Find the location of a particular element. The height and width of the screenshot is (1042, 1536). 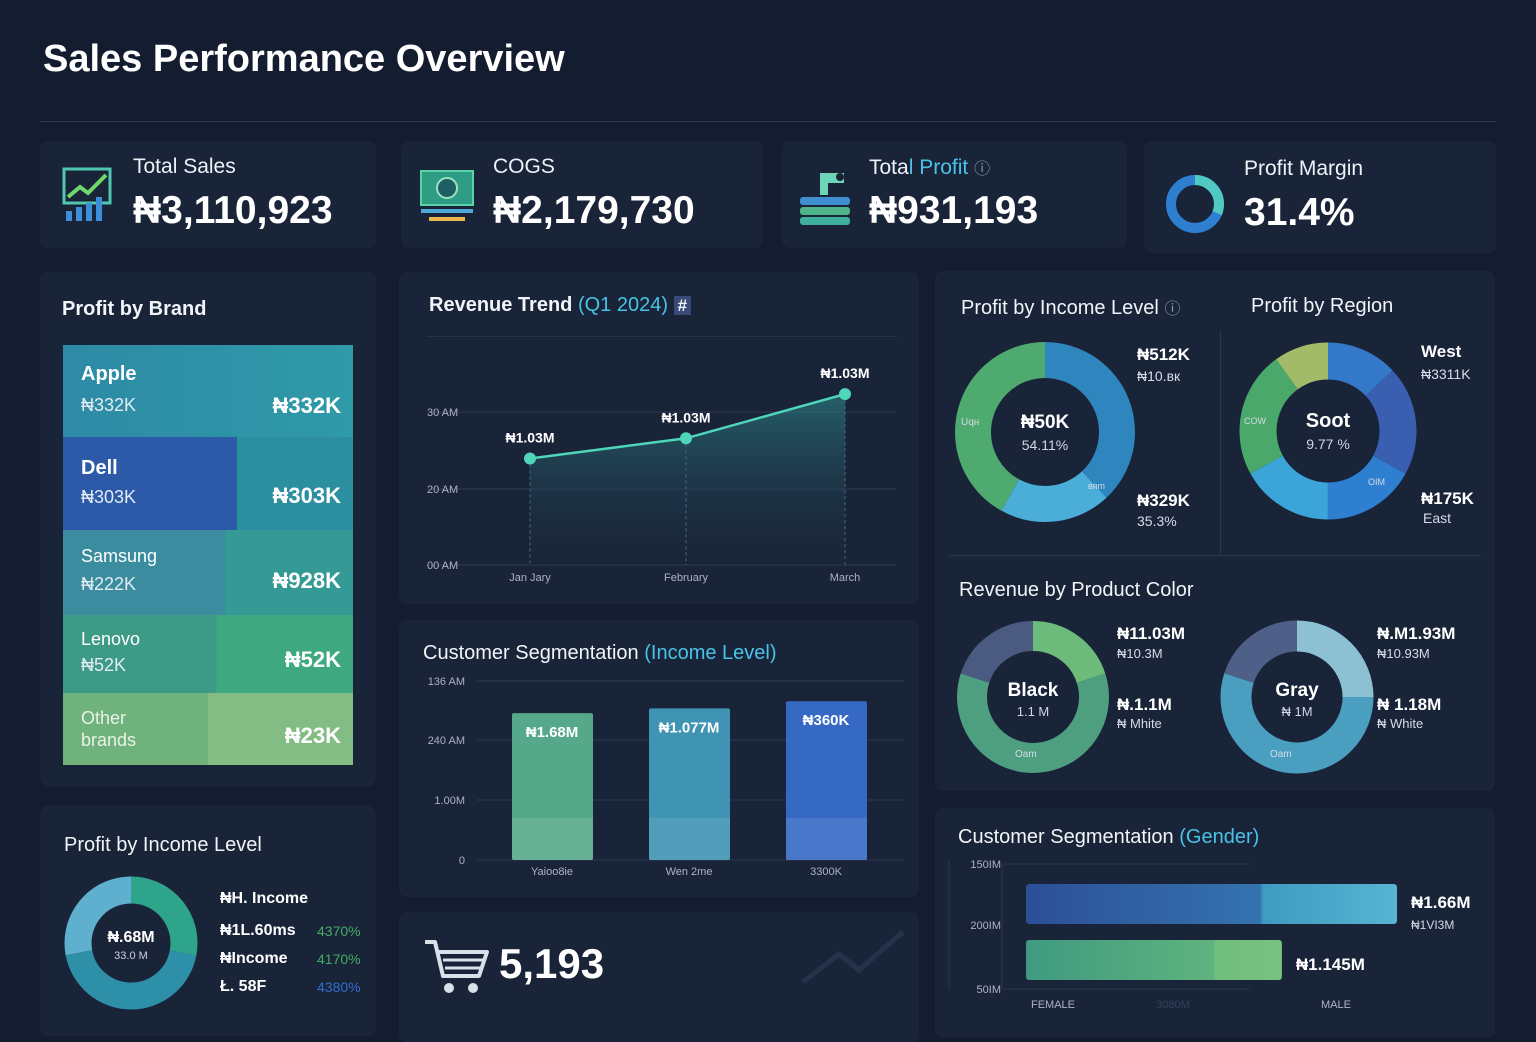

kpi-profit-margin: Profit Margin 31.4% is located at coordinates (1320, 197).